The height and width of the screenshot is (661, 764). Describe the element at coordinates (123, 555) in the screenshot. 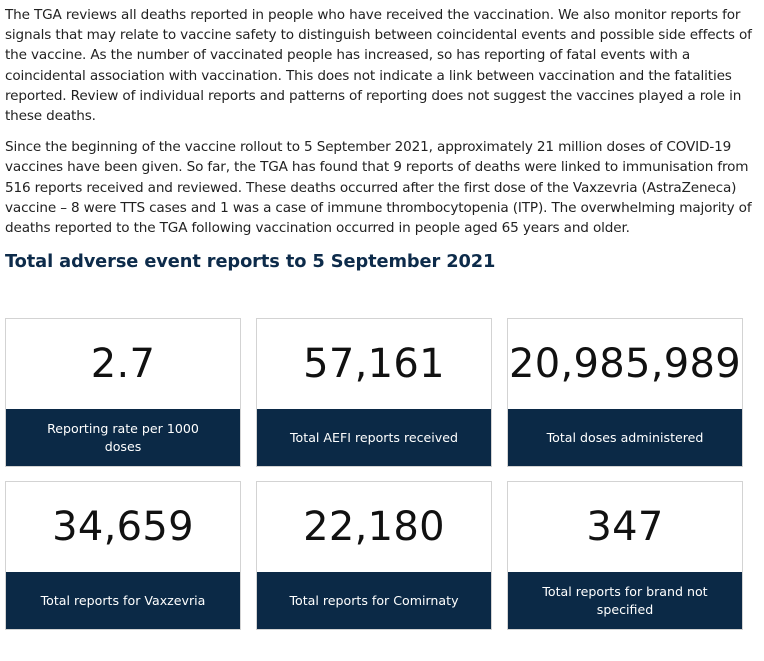

I see `stat-card-vaxzevria-reports: 34,659 Total reports for Vaxzevria` at that location.